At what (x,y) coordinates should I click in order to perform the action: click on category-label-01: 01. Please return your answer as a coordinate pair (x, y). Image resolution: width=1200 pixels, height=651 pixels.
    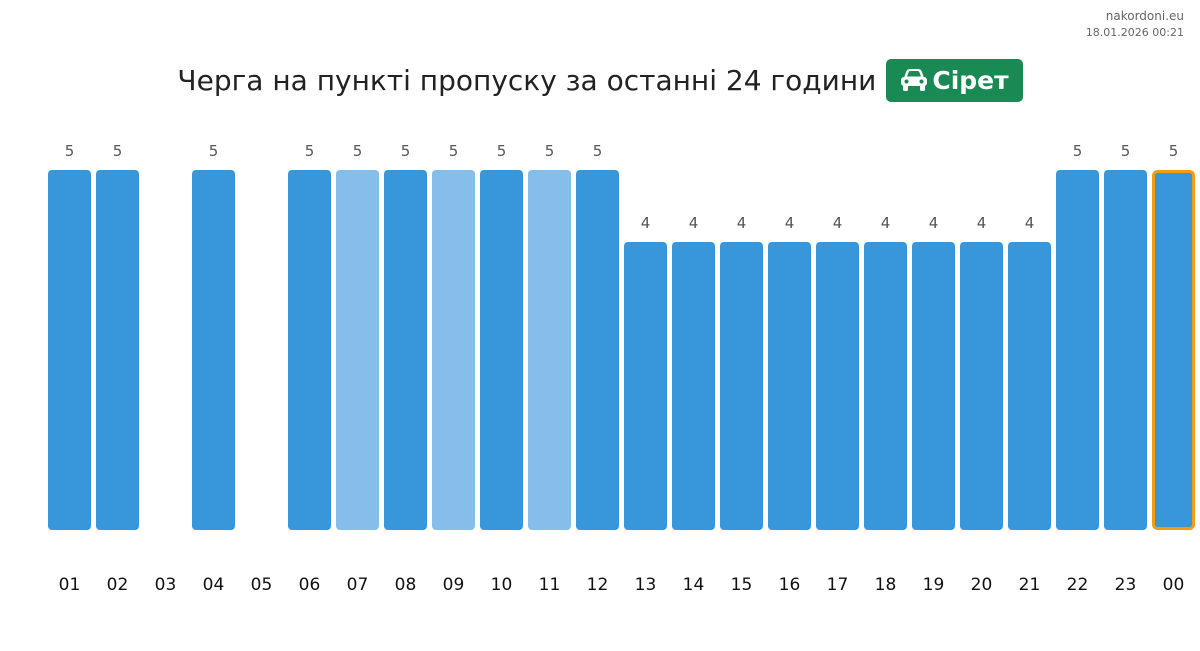
    Looking at the image, I should click on (70, 585).